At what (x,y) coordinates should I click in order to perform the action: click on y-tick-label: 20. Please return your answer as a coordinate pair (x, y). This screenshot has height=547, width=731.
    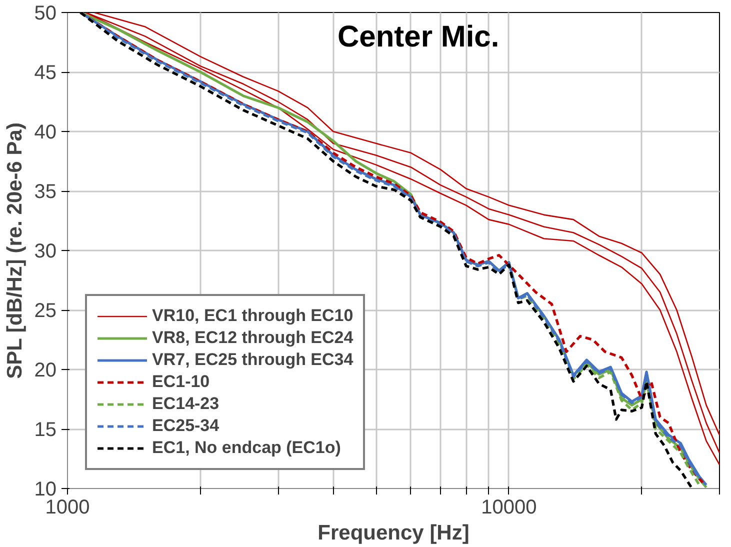
    Looking at the image, I should click on (45, 371).